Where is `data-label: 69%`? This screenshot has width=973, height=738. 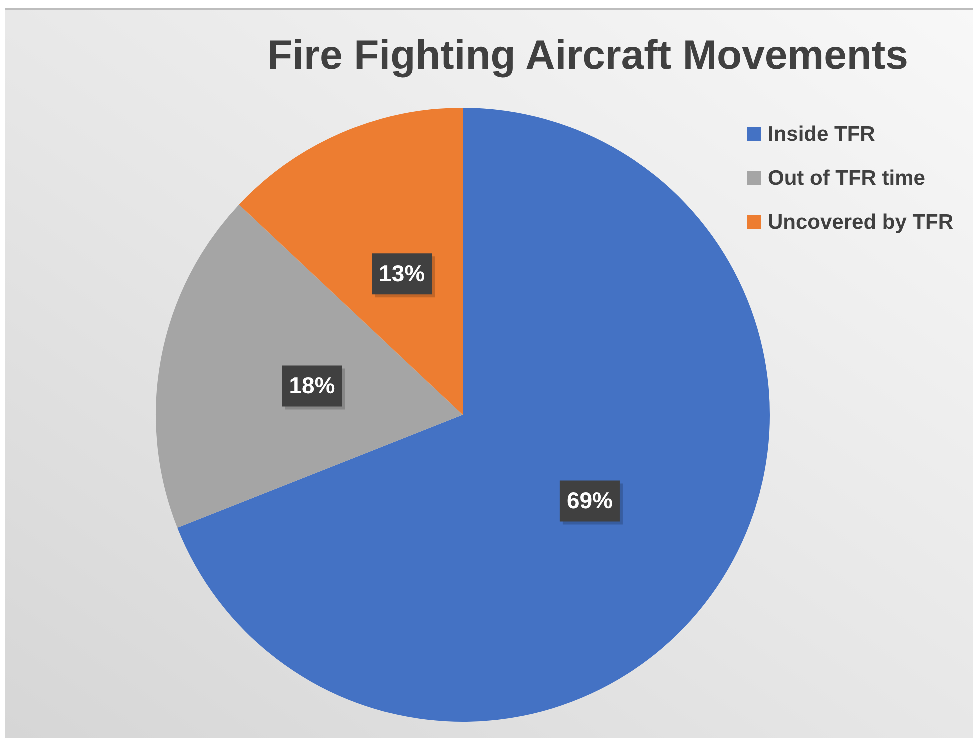
data-label: 69% is located at coordinates (589, 501).